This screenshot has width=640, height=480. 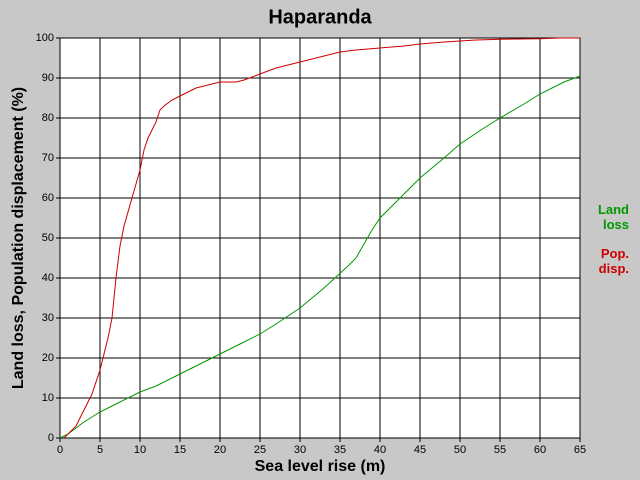 I want to click on y-tick-label: 20, so click(x=48, y=358).